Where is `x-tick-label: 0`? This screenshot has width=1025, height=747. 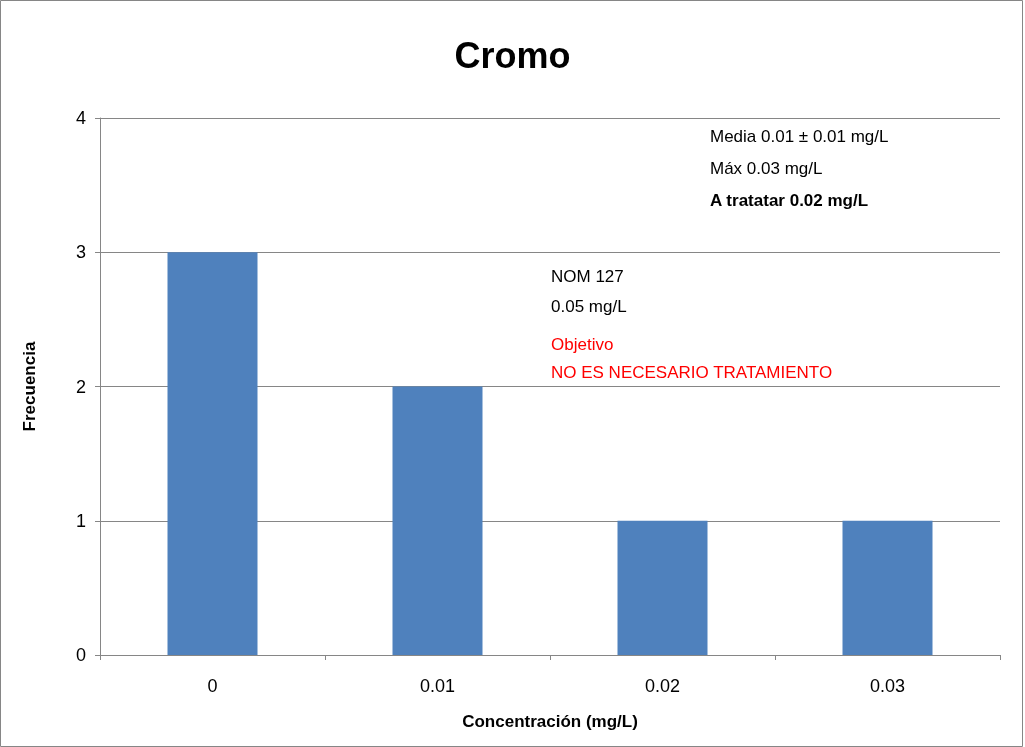 x-tick-label: 0 is located at coordinates (212, 686).